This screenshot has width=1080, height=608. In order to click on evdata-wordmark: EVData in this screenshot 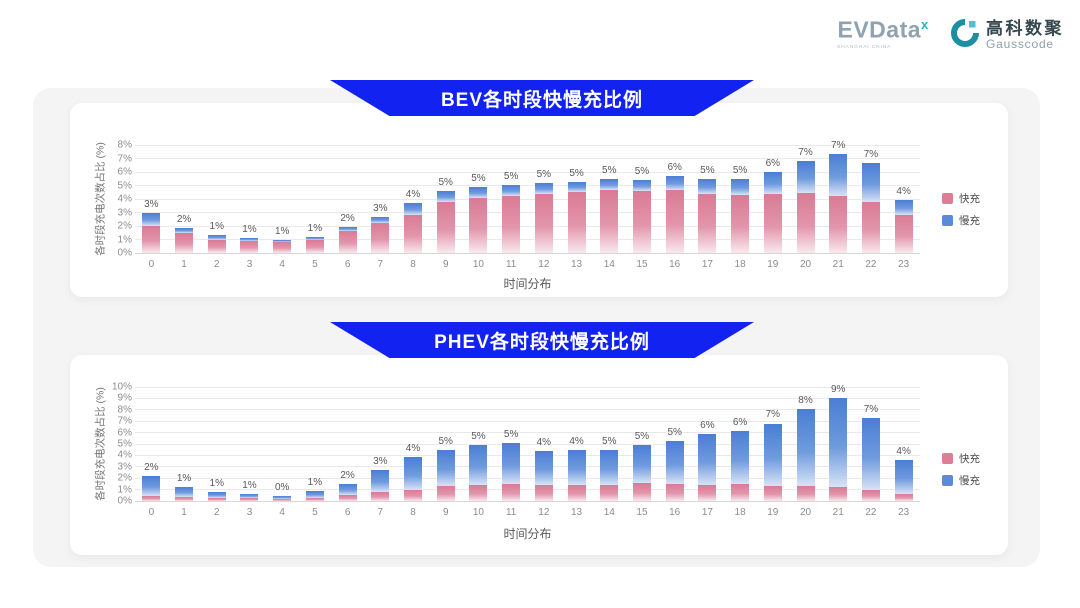, I will do `click(879, 29)`.